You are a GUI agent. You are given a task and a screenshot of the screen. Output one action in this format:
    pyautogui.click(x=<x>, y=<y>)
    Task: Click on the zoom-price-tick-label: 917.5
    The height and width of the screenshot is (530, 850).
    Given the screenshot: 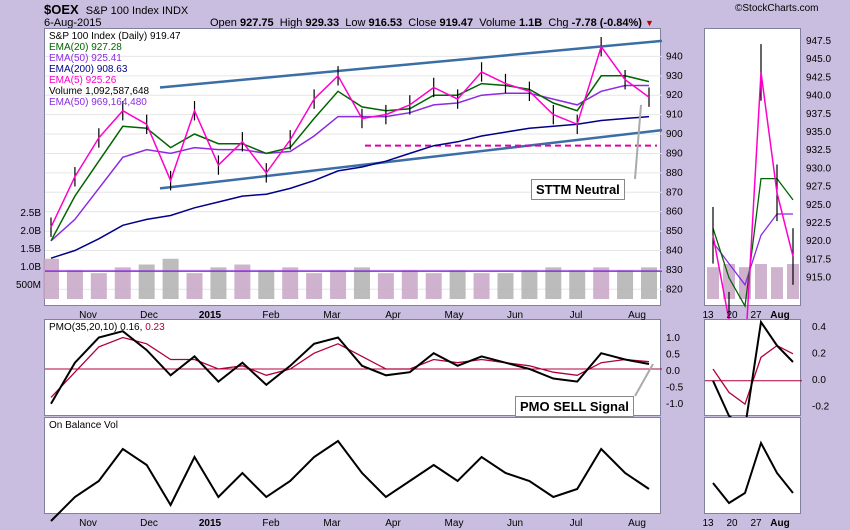 What is the action you would take?
    pyautogui.click(x=818, y=259)
    